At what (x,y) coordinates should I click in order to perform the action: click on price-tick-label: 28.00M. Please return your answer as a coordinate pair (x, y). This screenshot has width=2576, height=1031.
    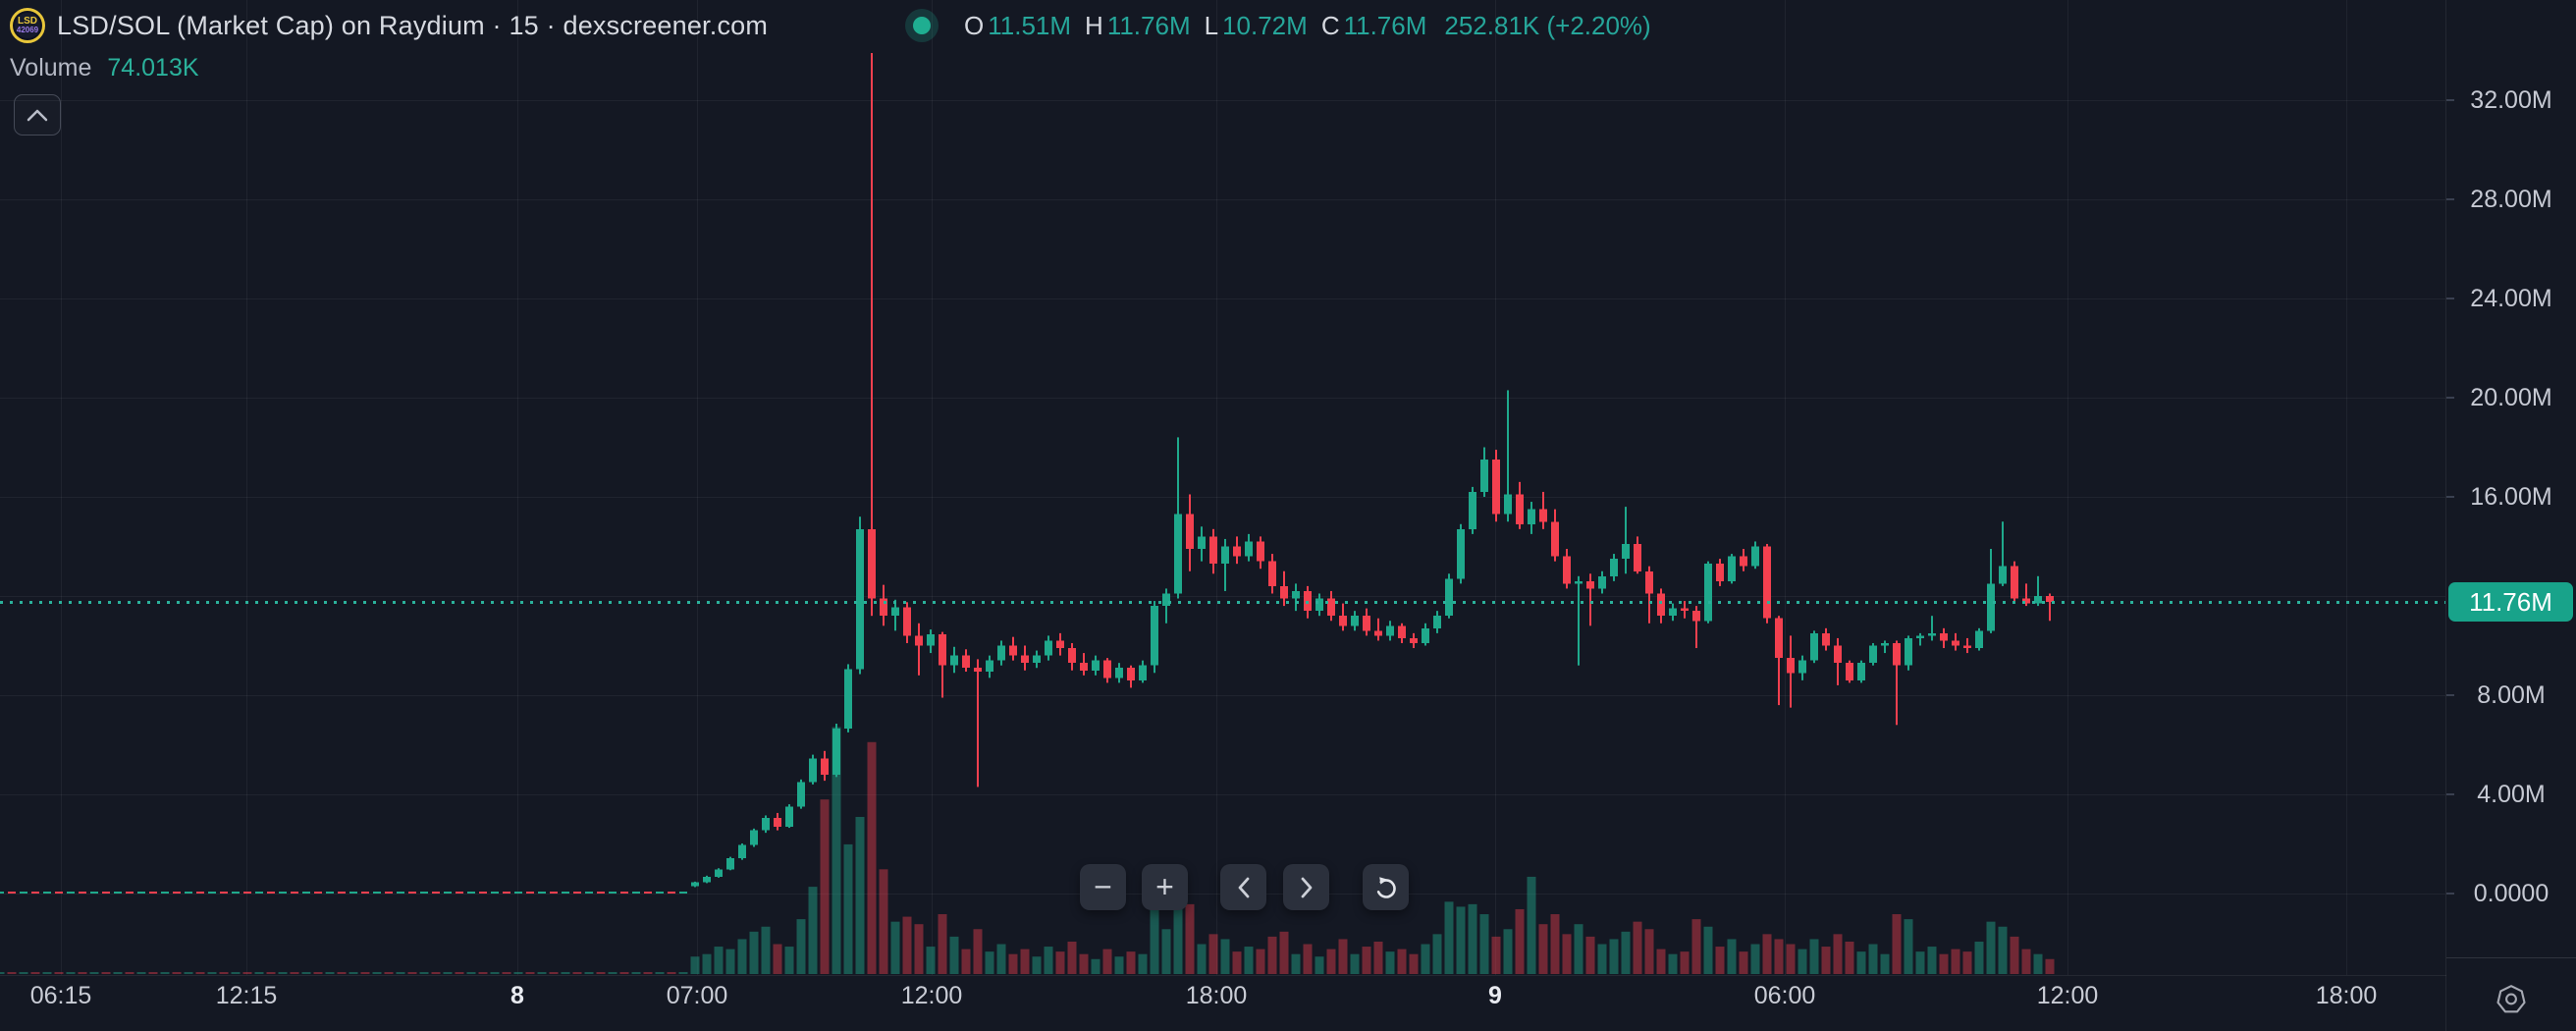
    Looking at the image, I should click on (2511, 199).